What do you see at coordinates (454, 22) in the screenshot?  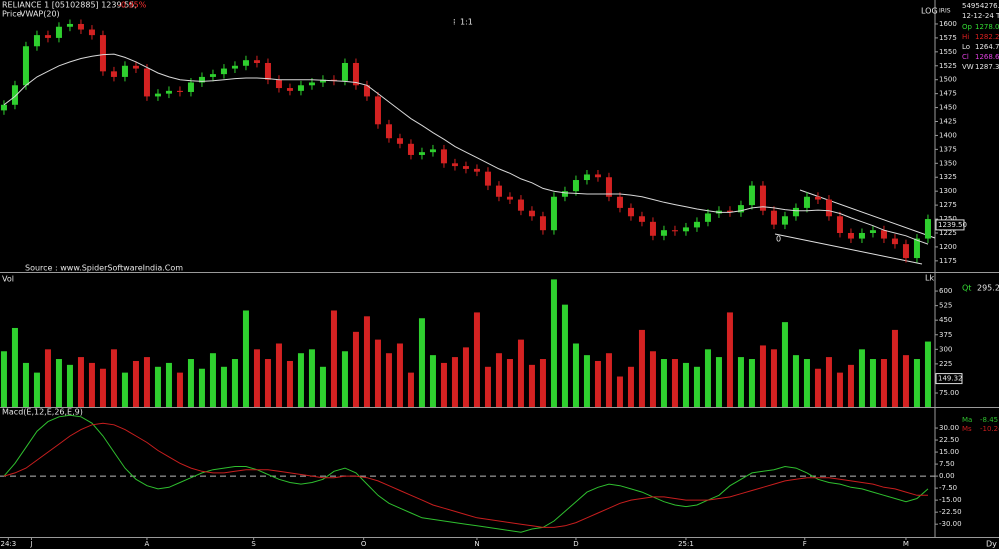 I see `ratio-icon: ⁞` at bounding box center [454, 22].